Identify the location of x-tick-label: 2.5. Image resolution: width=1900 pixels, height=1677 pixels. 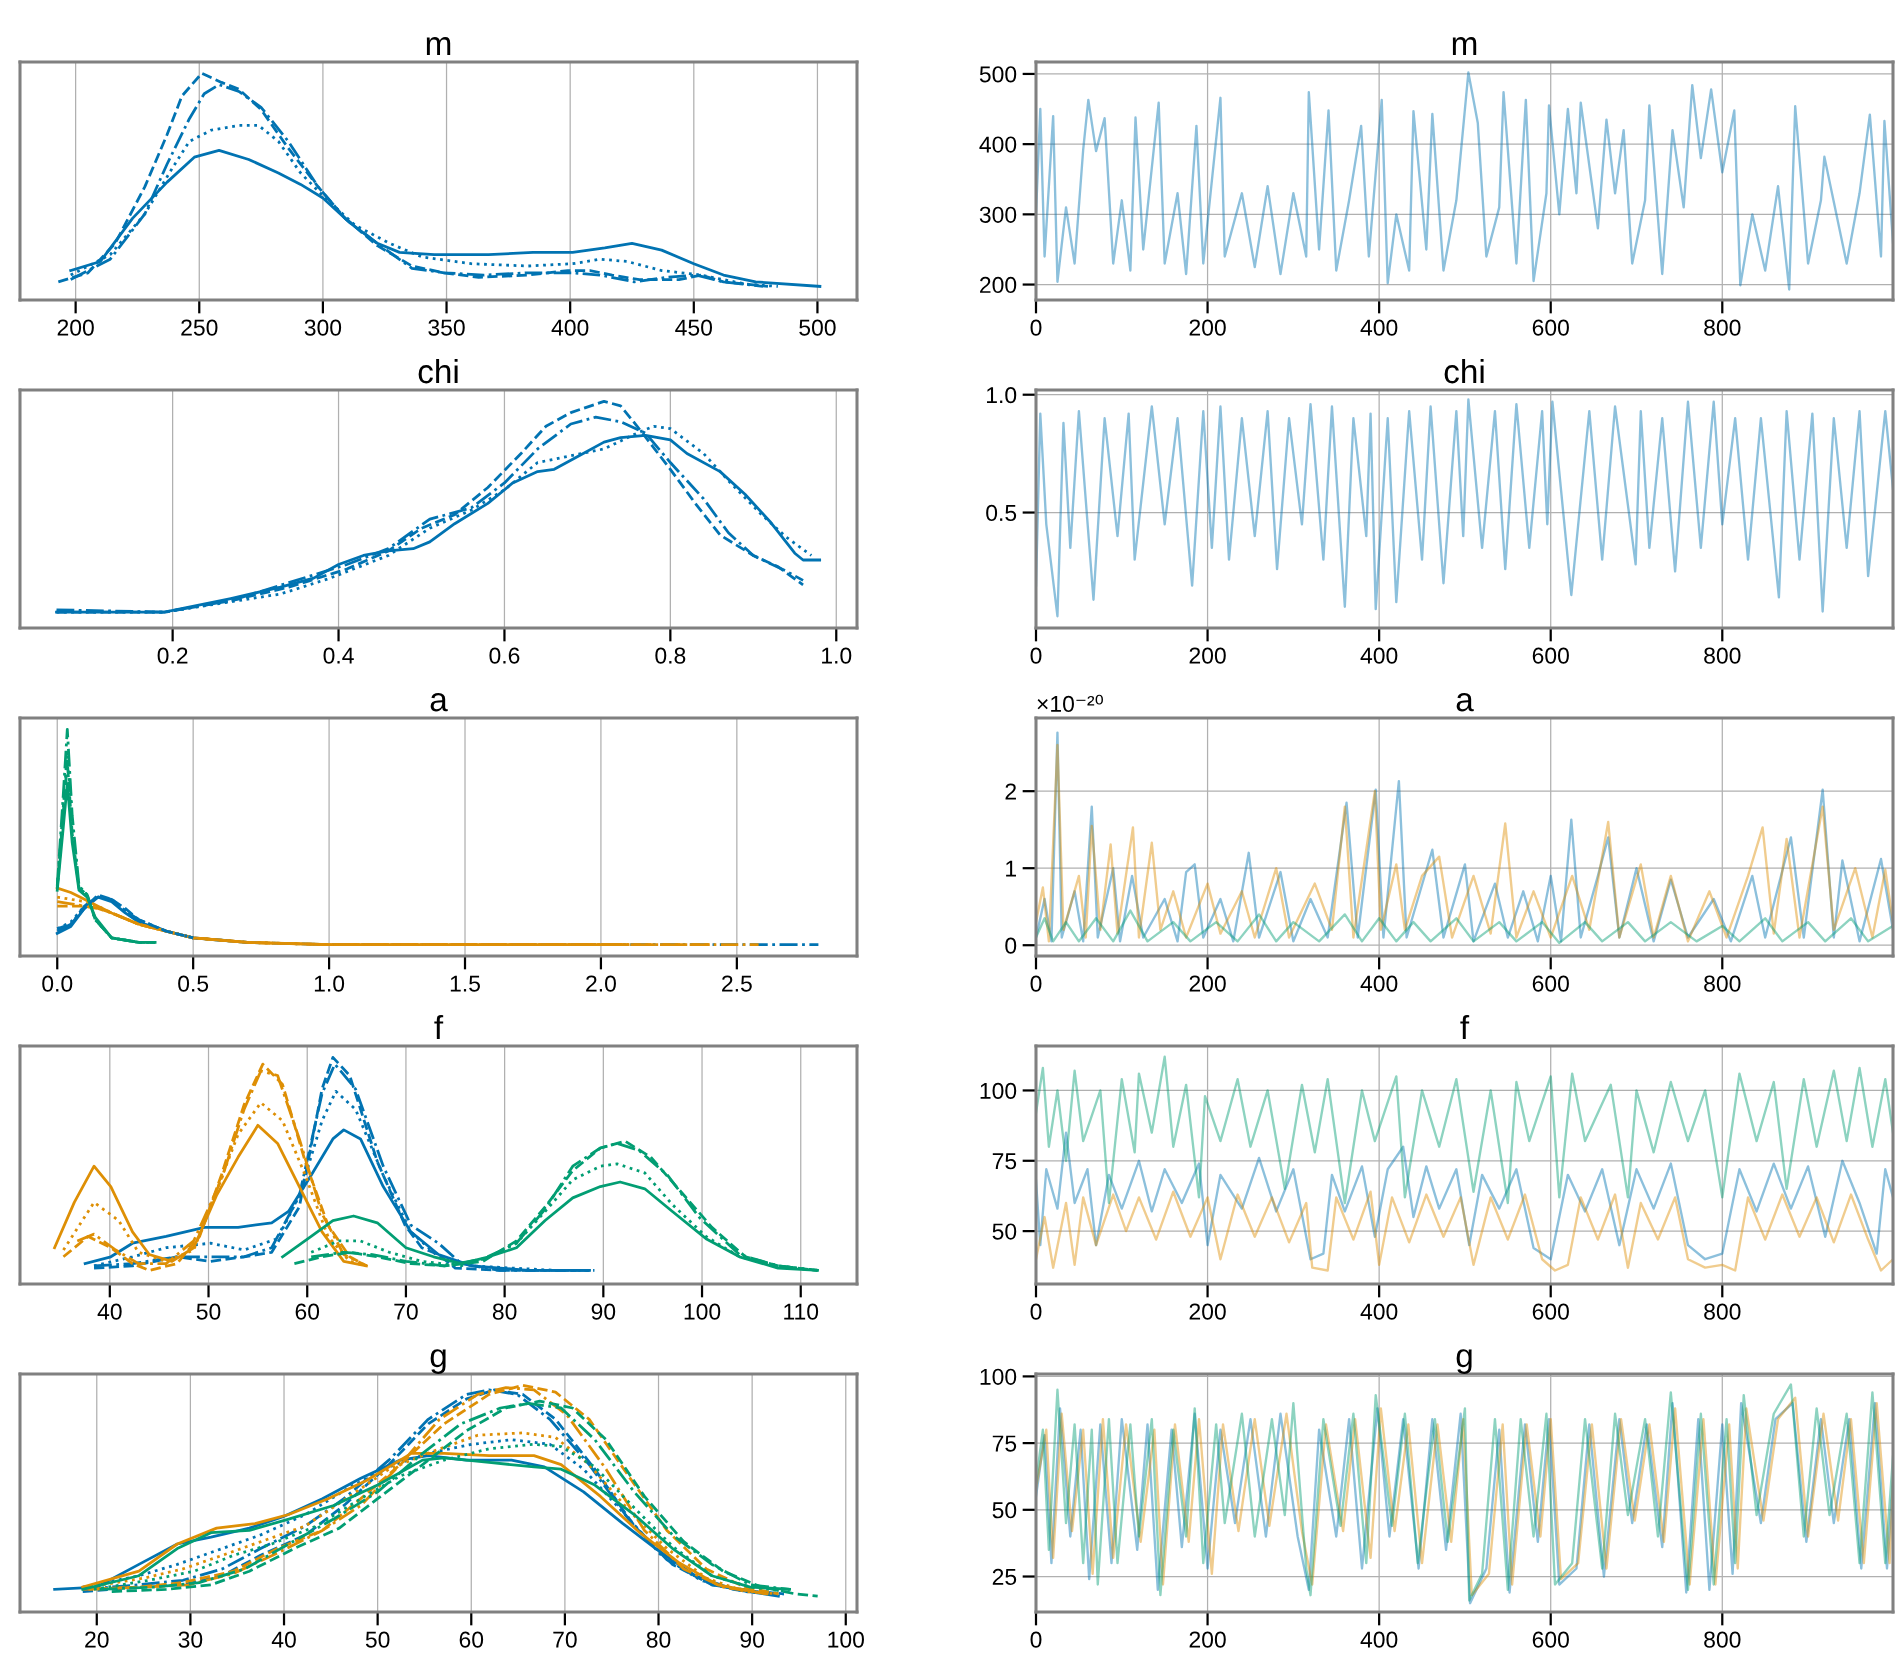
(737, 983).